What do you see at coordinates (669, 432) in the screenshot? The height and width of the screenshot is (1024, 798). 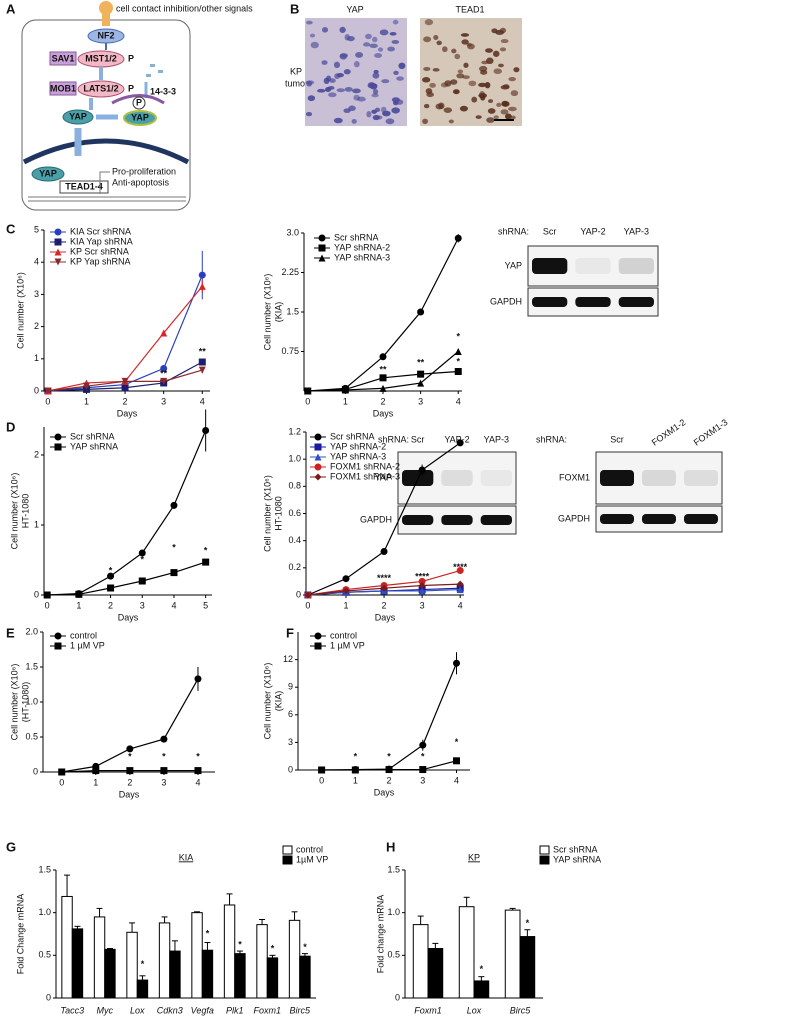 I see `lane-label: FOXM1-2` at bounding box center [669, 432].